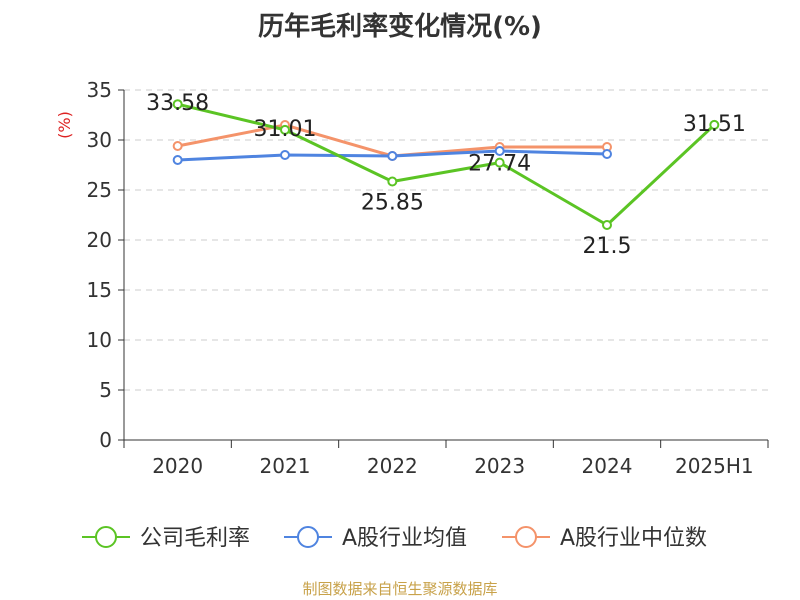  Describe the element at coordinates (400, 27) in the screenshot. I see `chart-title: 历年毛利率变化情况(%)` at that location.